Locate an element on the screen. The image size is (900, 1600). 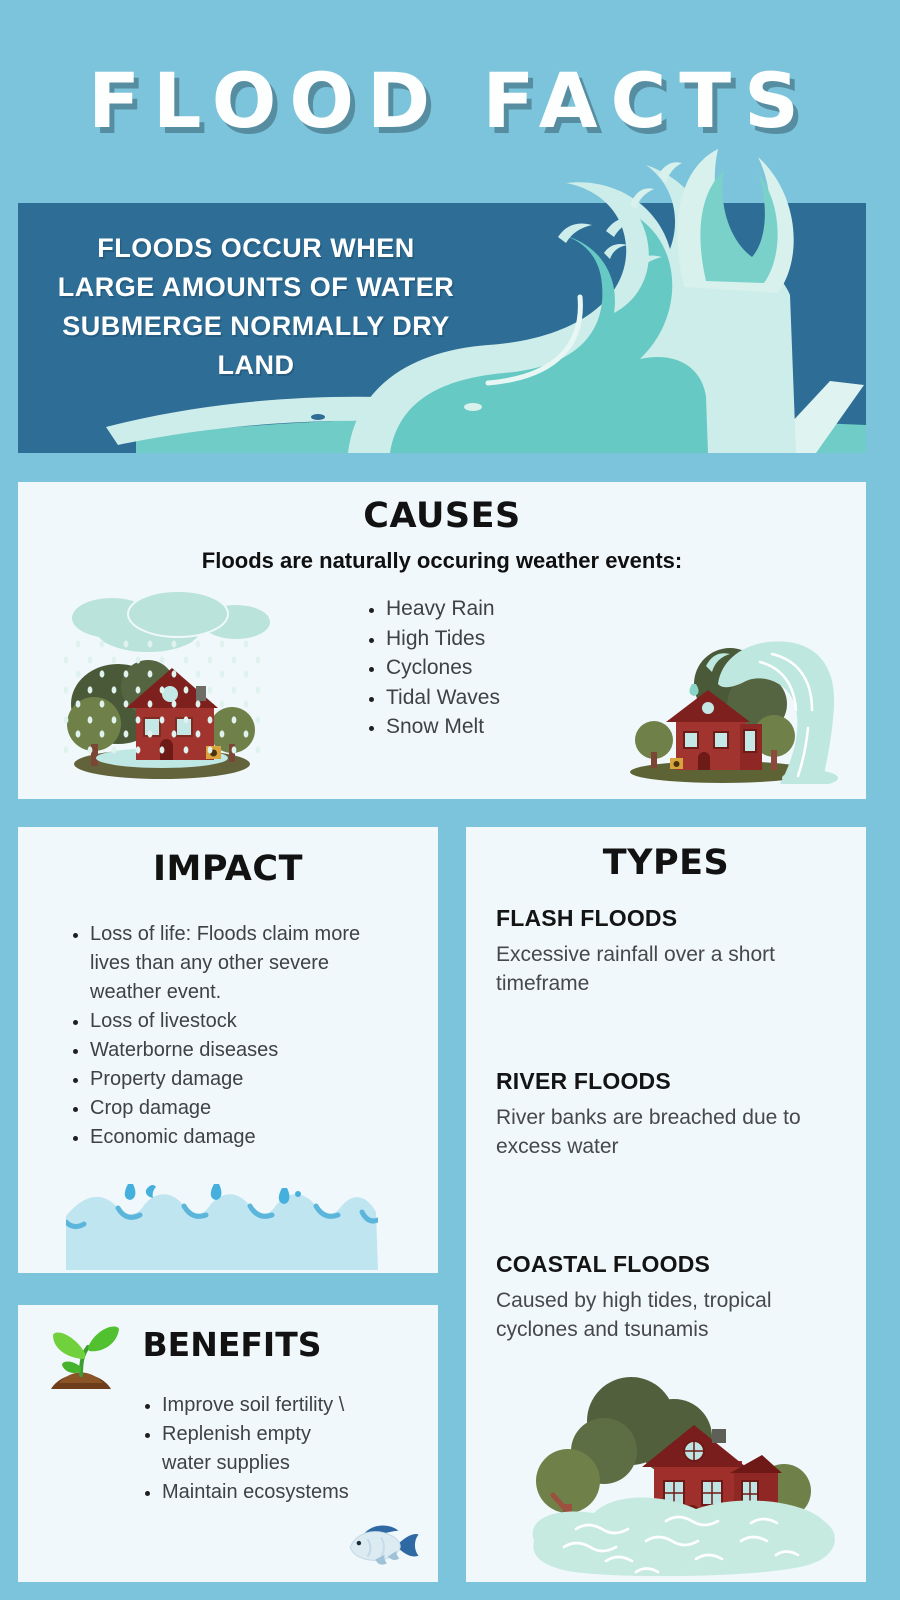
intro-line: FLOODS OCCUR WHEN is located at coordinates (256, 248).